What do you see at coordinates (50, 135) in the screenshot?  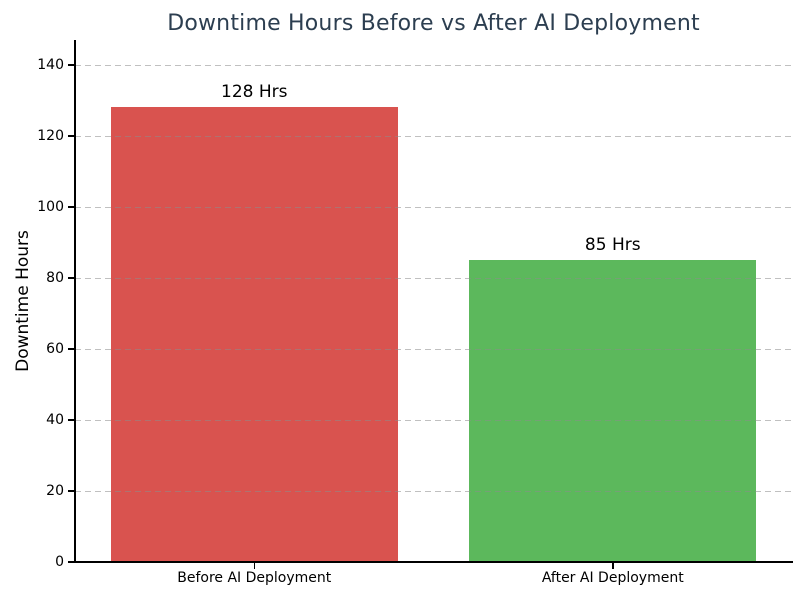 I see `y-tick-label-120: 120` at bounding box center [50, 135].